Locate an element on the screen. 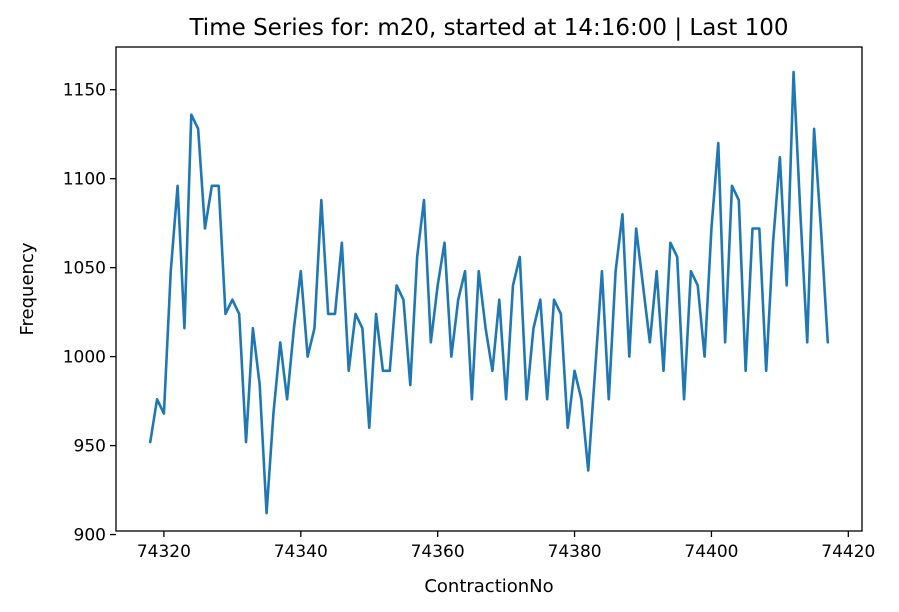 The height and width of the screenshot is (612, 899). x-tick-label: 74340 is located at coordinates (301, 552).